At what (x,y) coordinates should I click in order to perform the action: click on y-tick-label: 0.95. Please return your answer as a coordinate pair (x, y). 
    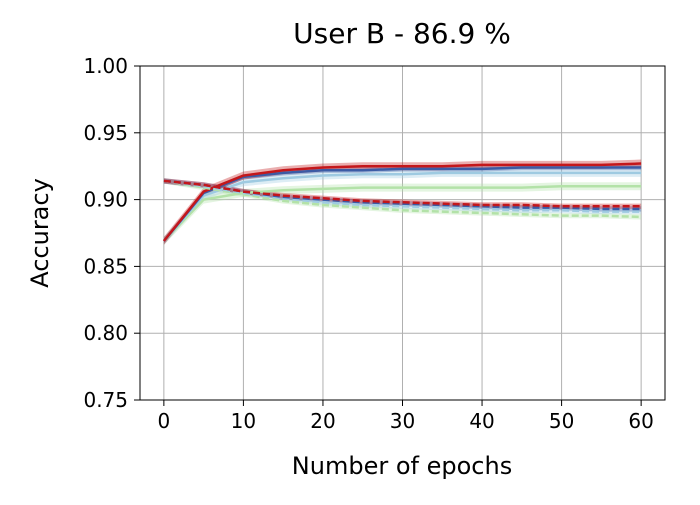
    Looking at the image, I should click on (105, 133).